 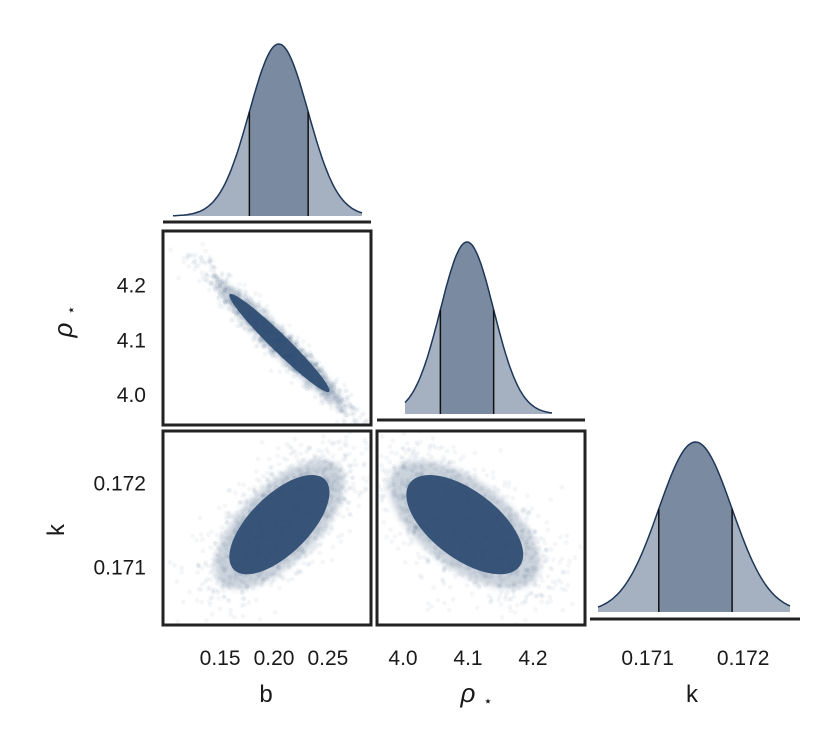 What do you see at coordinates (327, 658) in the screenshot?
I see `x-tick-label: 0.25` at bounding box center [327, 658].